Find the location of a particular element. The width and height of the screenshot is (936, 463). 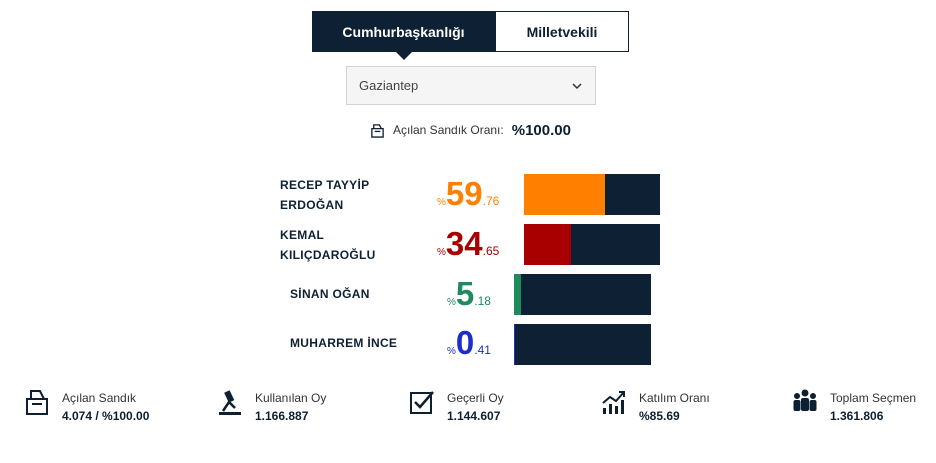

opened-ballot-rate: Açılan Sandık Oranı: %100.00 is located at coordinates (470, 130).